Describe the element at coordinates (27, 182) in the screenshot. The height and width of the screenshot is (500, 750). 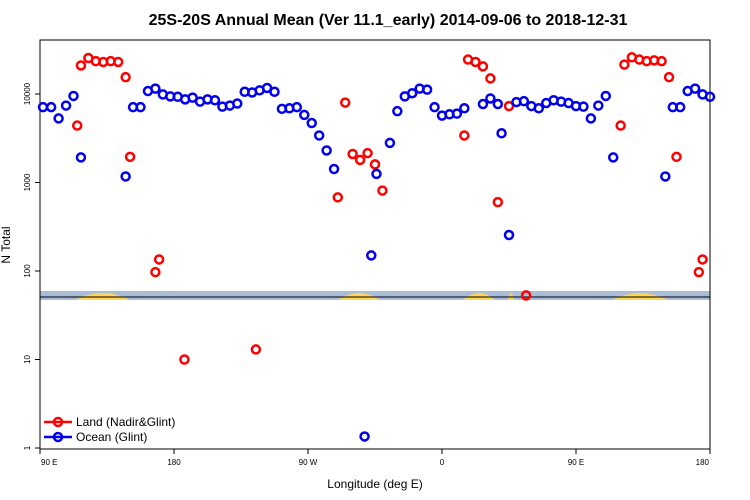
I see `y-tick-label: 1000` at that location.